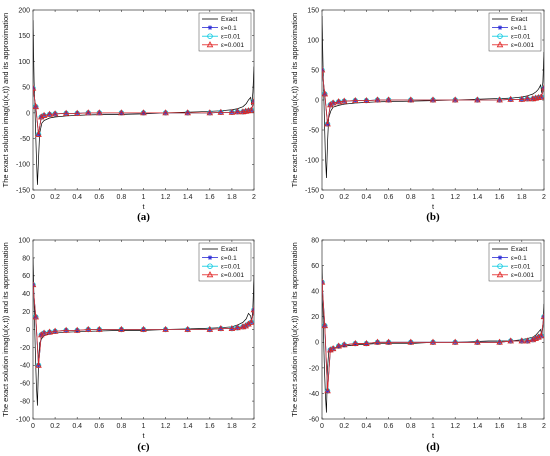 The width and height of the screenshot is (550, 456). I want to click on panel-caption: (b), so click(433, 217).